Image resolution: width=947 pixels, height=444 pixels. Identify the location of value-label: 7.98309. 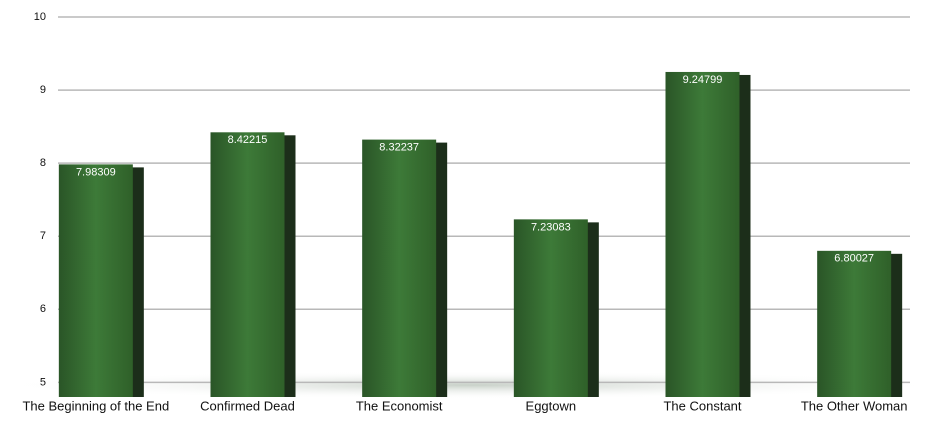
(96, 172).